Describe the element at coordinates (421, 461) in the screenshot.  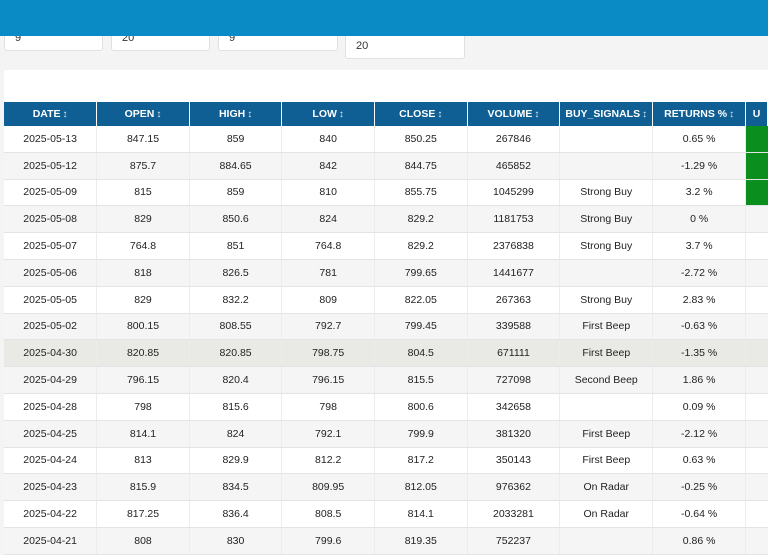
I see `cell-close: 817.2` at that location.